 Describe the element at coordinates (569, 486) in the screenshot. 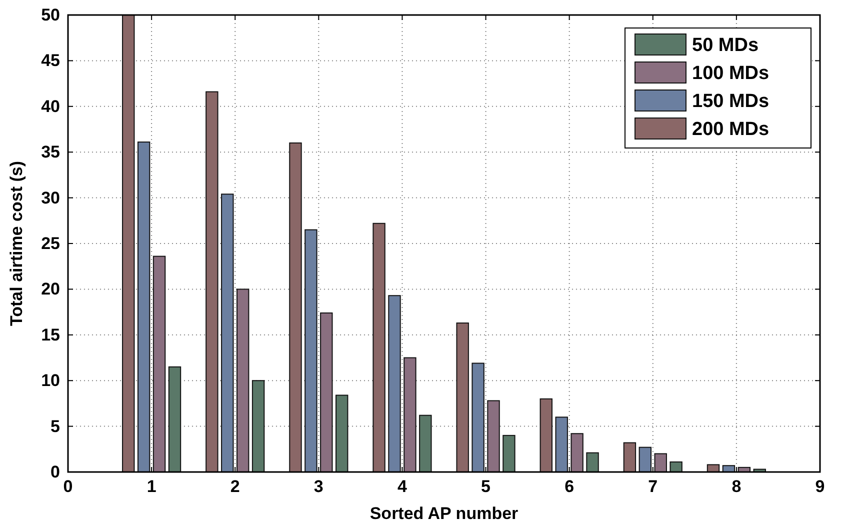

I see `x-tick-label: 6` at that location.